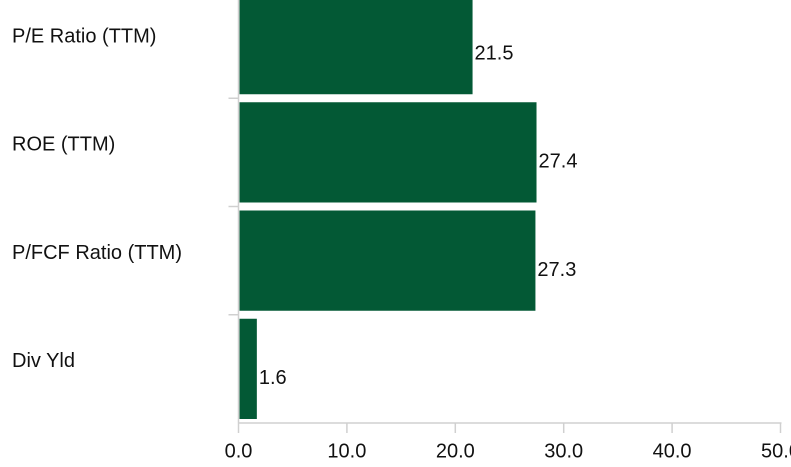  I want to click on x-tick-labels: 0.0 10.0 20.0 30.0 40.0 50.0, so click(508, 451).